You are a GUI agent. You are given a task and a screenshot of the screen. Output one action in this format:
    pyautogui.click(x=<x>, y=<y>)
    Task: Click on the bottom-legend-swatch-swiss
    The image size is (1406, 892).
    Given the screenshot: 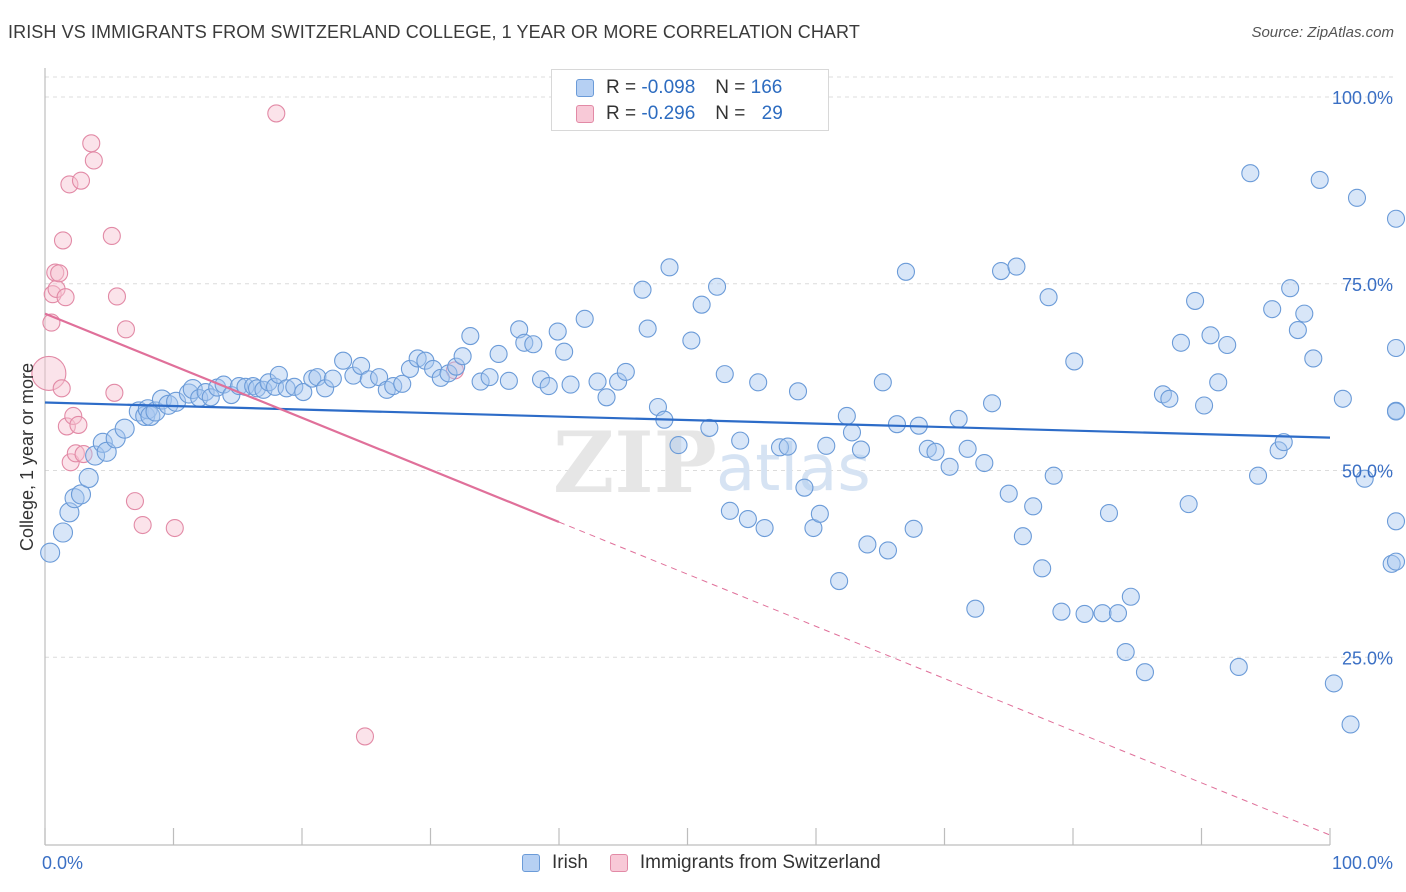 What is the action you would take?
    pyautogui.click(x=618, y=863)
    